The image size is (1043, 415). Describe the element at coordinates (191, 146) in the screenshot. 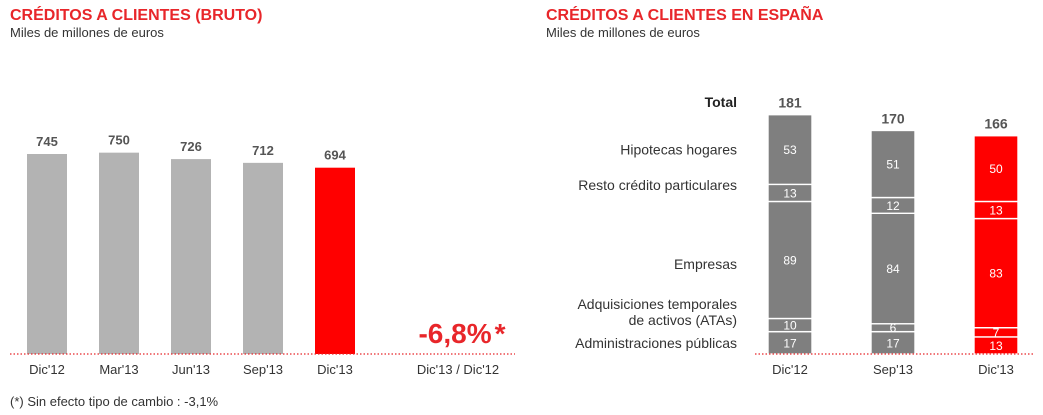

I see `value-label: 726` at that location.